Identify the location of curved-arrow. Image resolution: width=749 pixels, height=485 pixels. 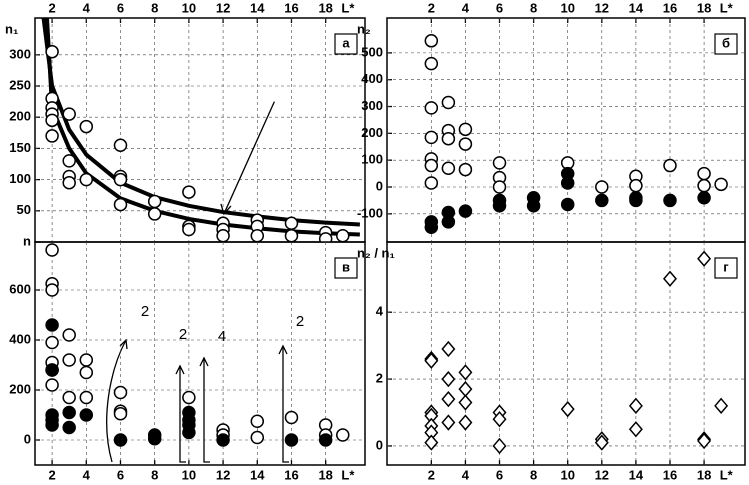
(116, 401).